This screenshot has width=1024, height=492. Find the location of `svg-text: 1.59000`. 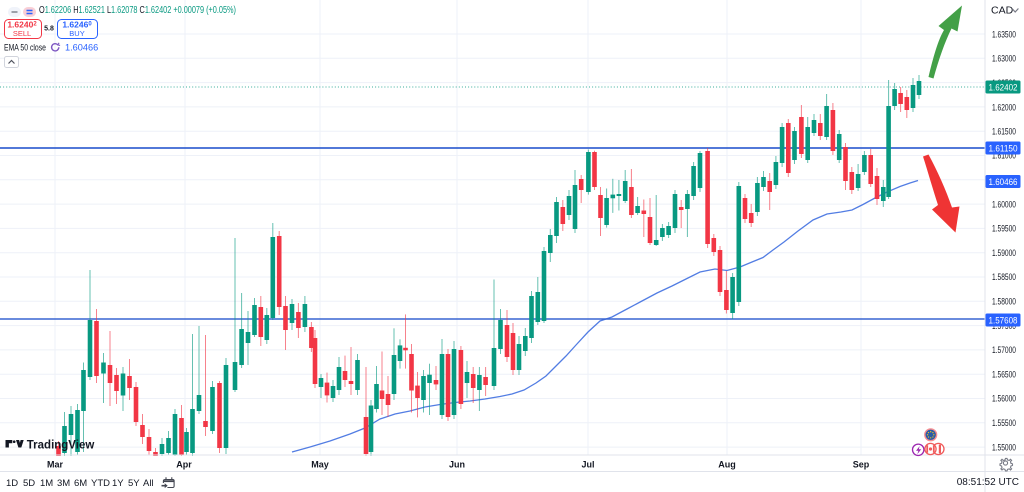

svg-text: 1.59000 is located at coordinates (1004, 253).